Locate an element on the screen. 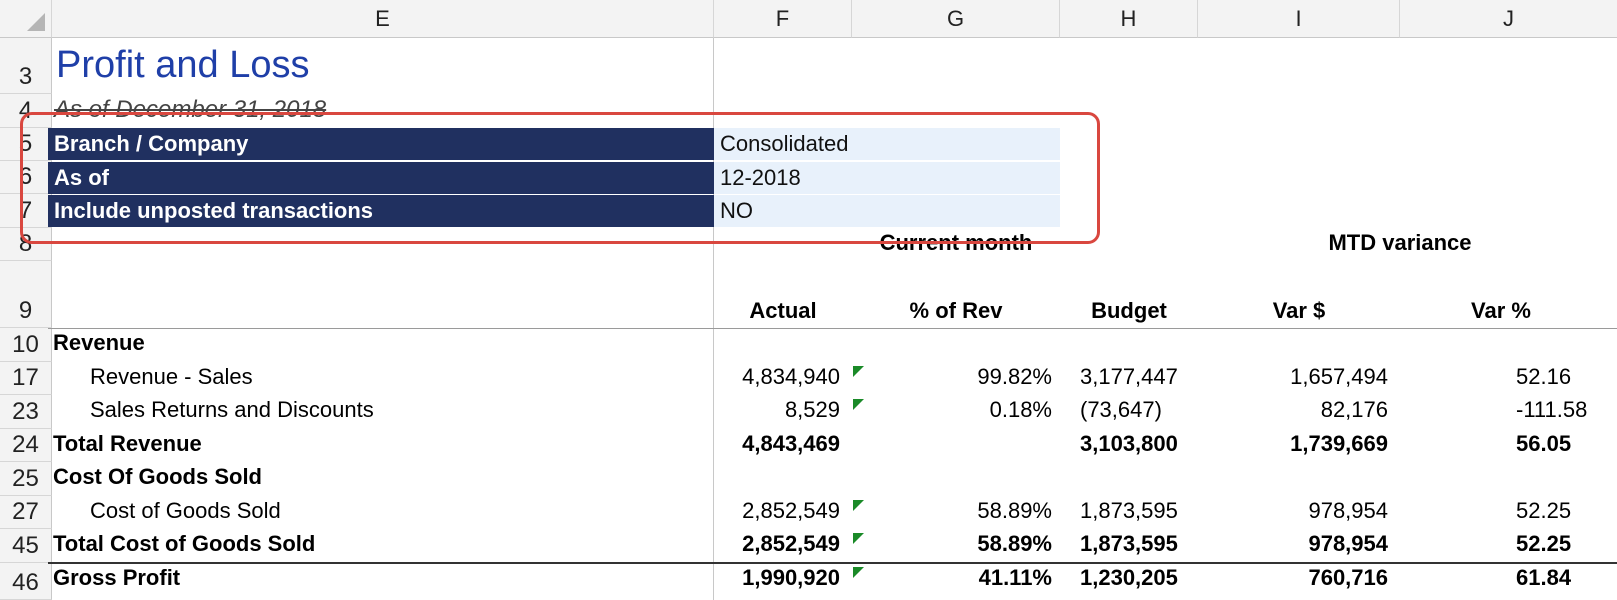 The height and width of the screenshot is (600, 1617). param-label-unposted: Include unposted transactions is located at coordinates (381, 211).